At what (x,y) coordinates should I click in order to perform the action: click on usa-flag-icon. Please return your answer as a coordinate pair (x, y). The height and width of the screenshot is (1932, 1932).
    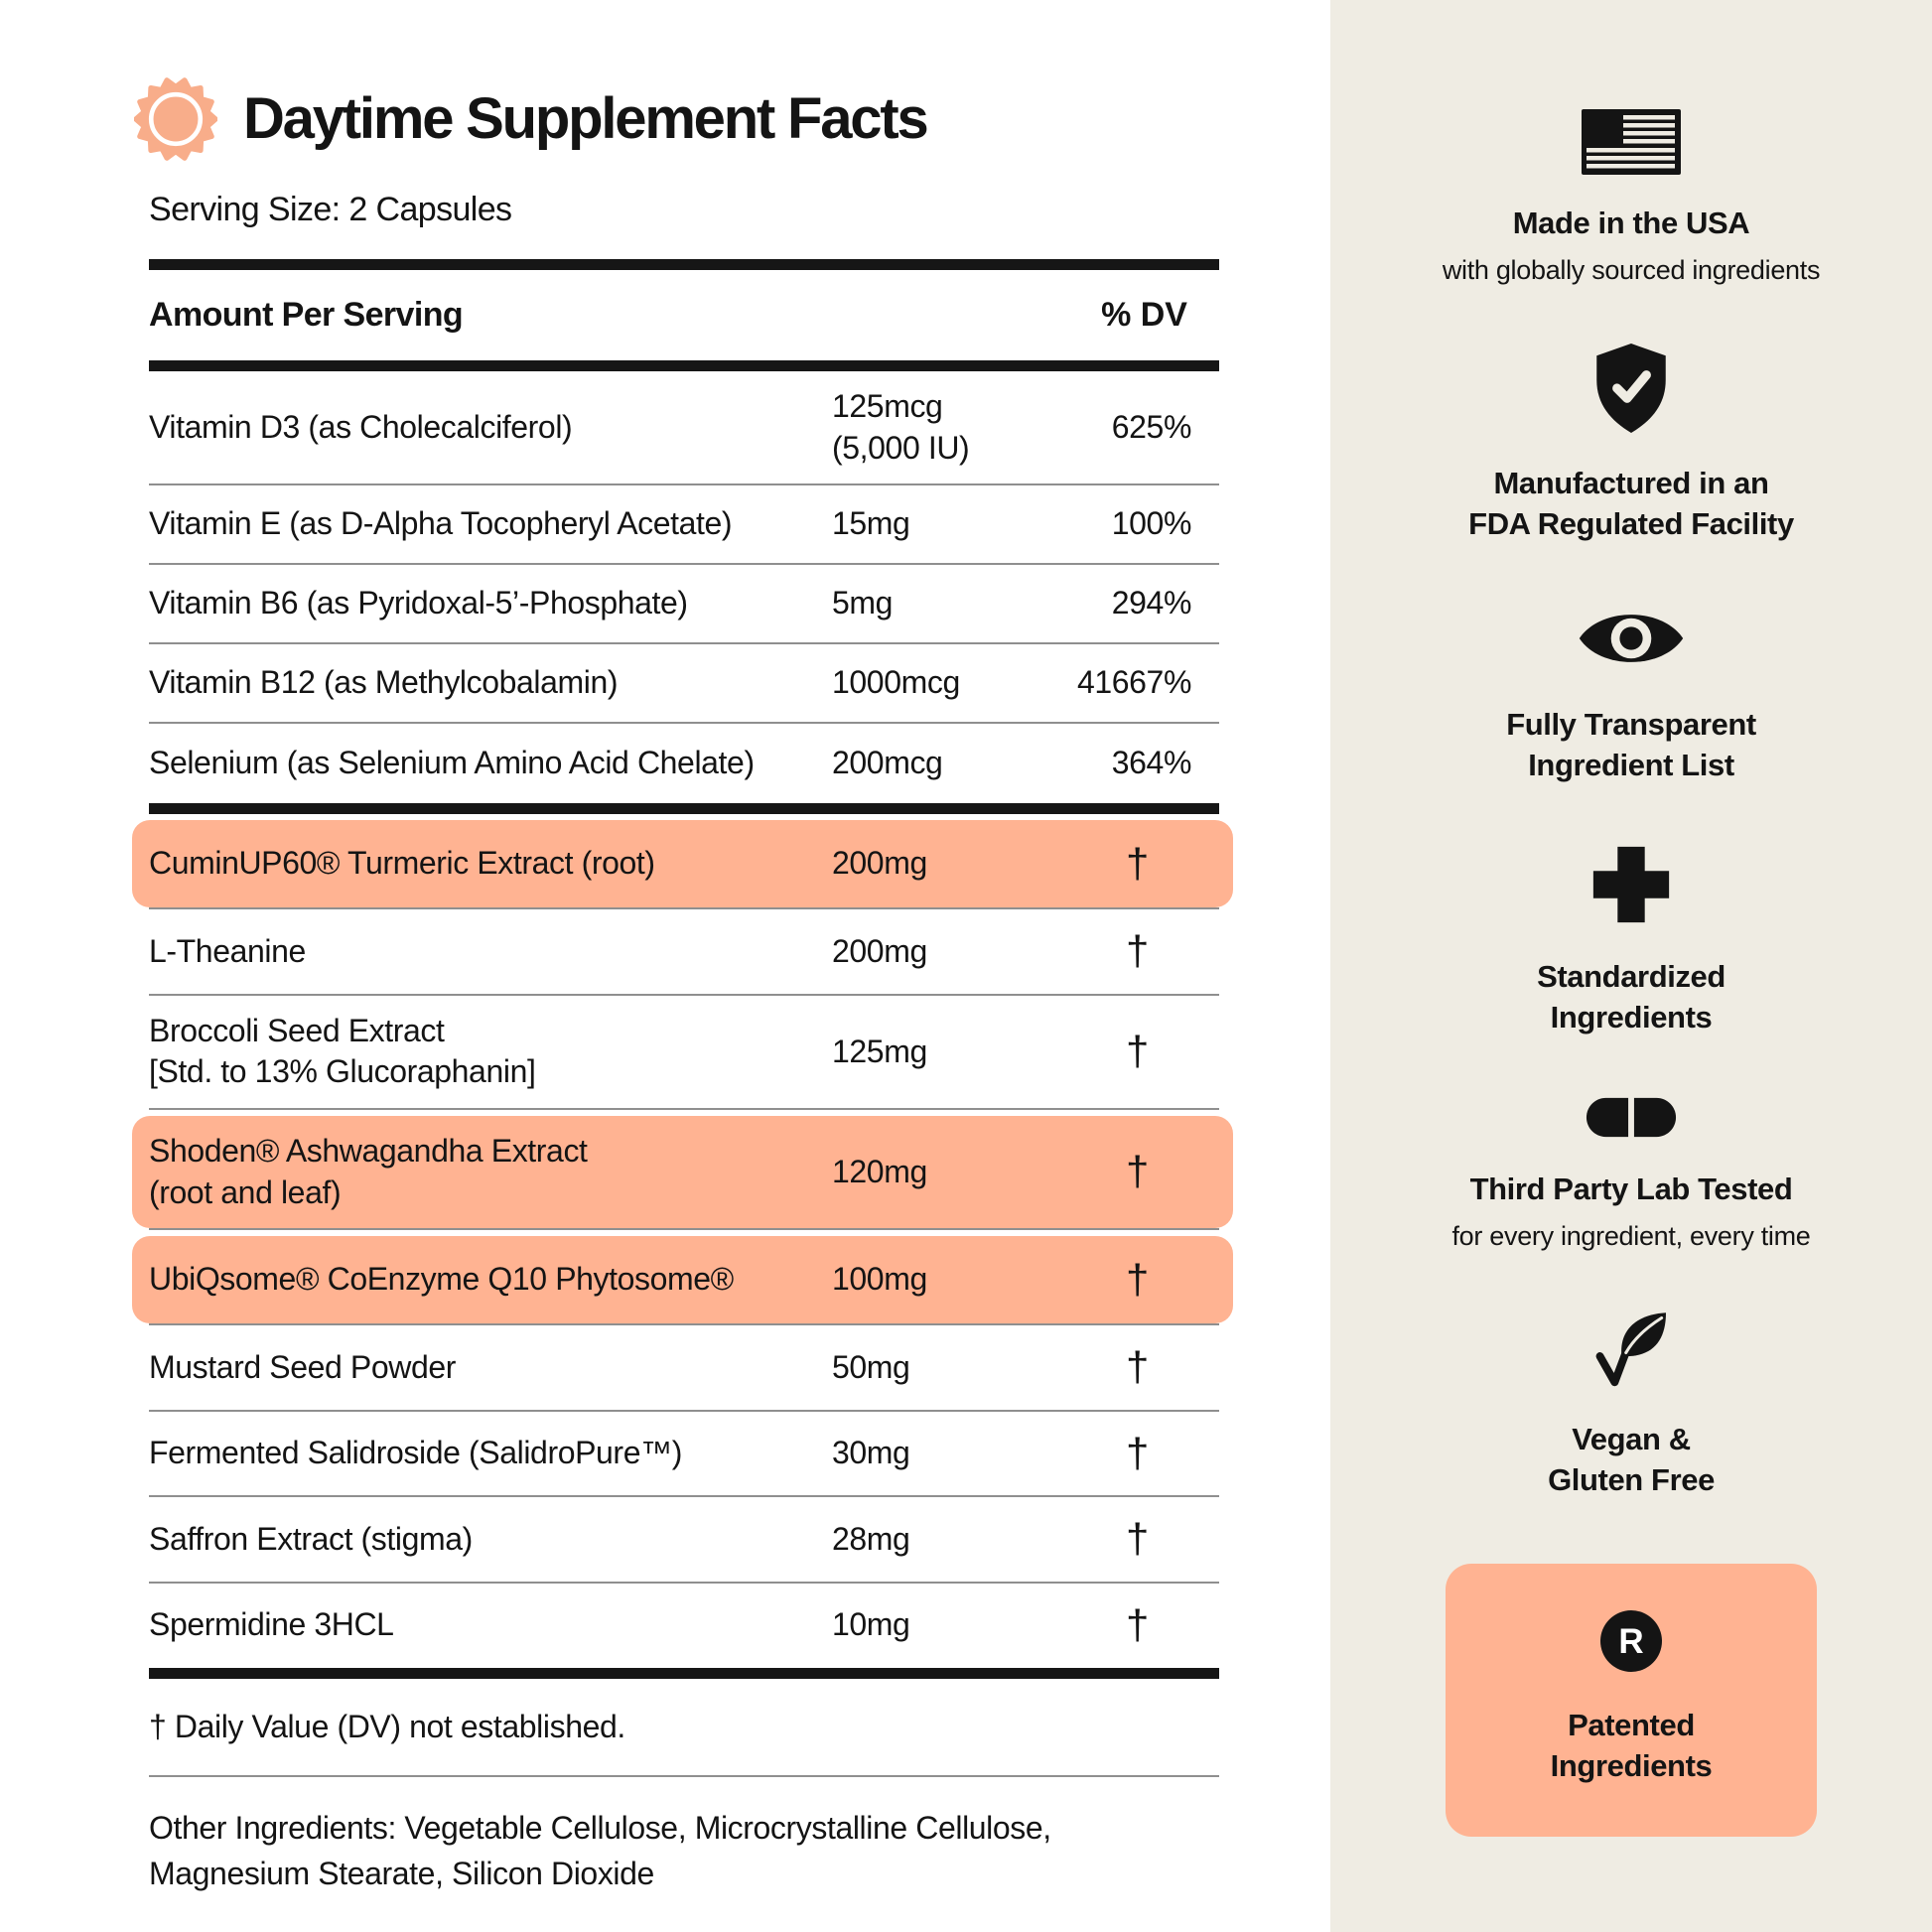
    Looking at the image, I should click on (1631, 142).